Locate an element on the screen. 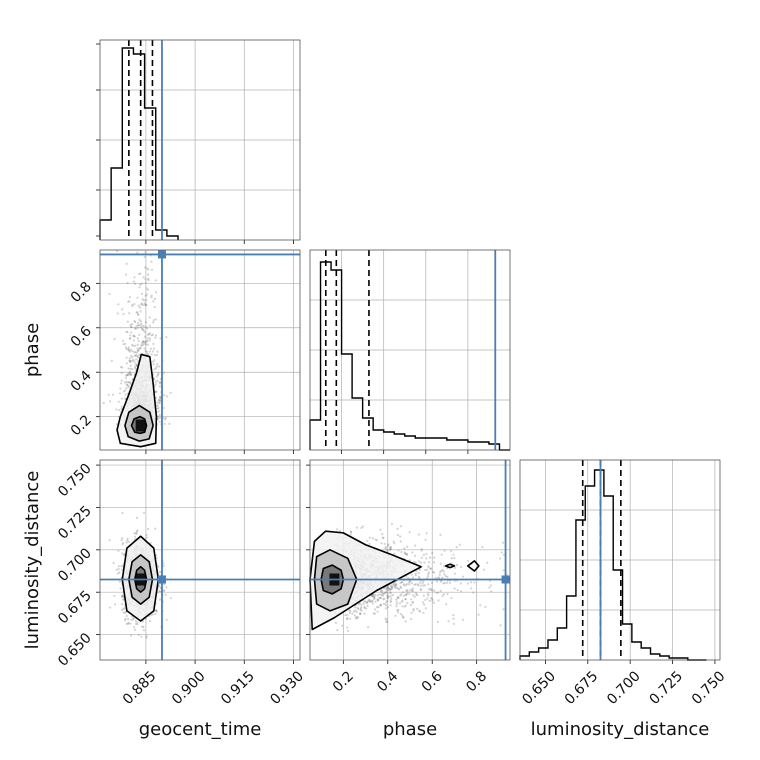  y-tick-label: 0.8 is located at coordinates (81, 292).